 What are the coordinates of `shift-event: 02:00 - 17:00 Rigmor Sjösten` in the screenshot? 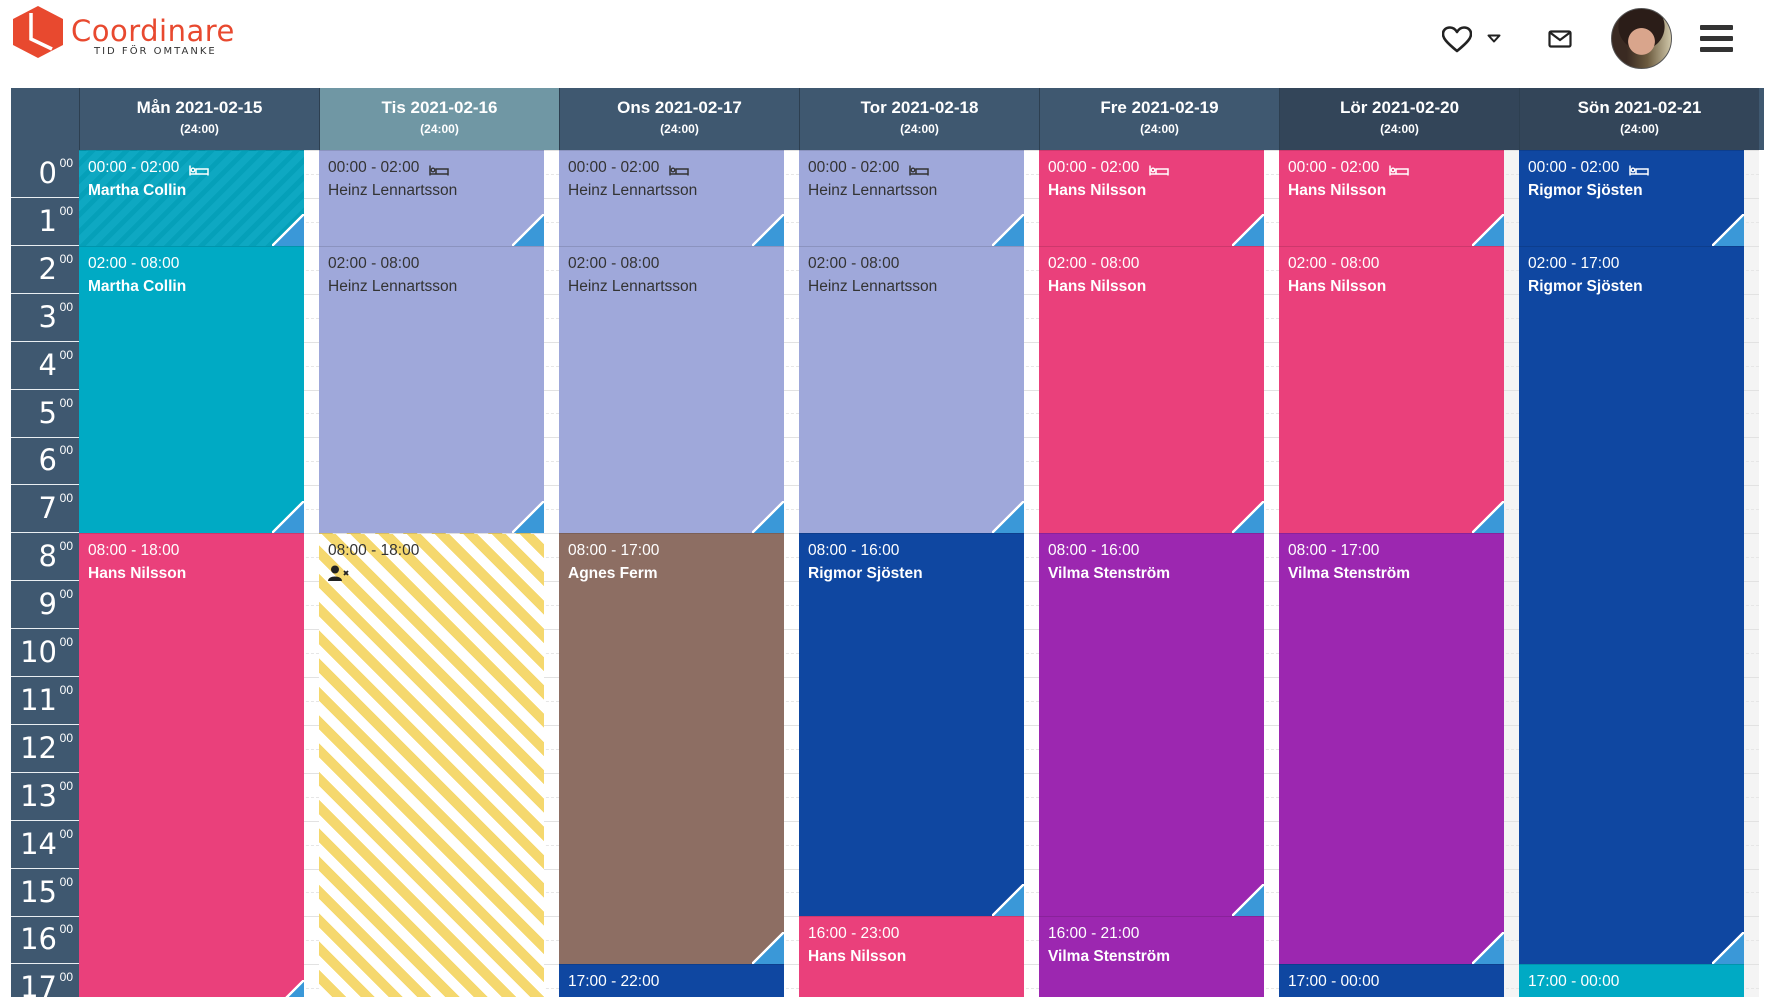 It's located at (1631, 605).